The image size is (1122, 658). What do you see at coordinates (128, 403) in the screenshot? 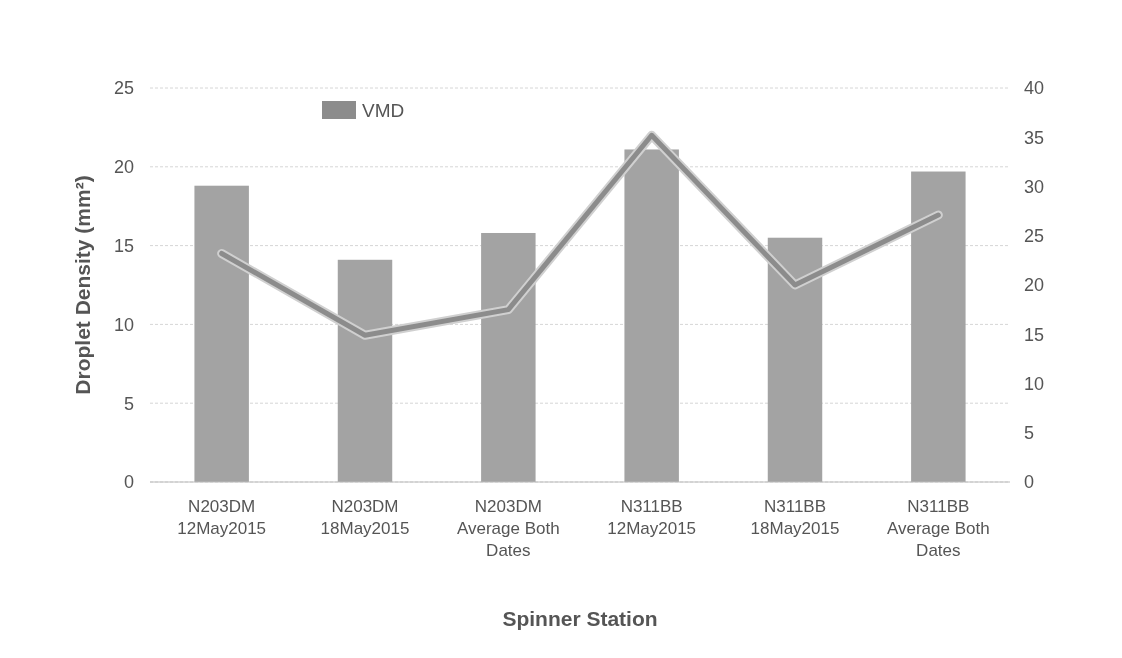
I see `y-tick-label: 5` at bounding box center [128, 403].